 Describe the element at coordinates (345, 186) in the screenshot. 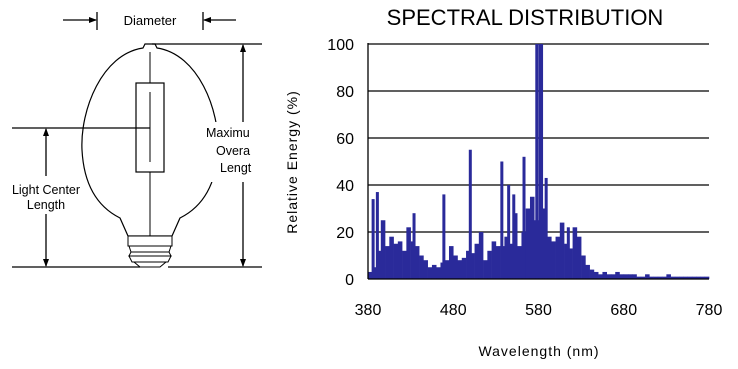

I see `y-tick-label-40: 40` at that location.